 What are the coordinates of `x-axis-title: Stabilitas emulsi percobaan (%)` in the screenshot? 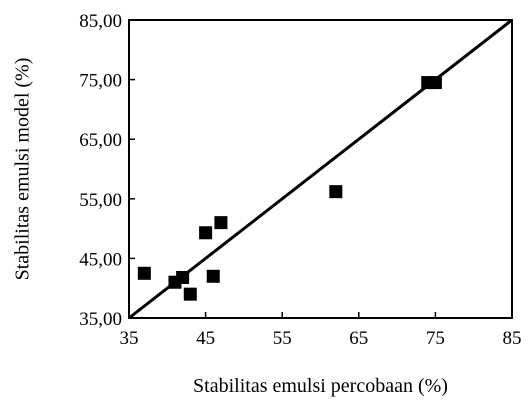 It's located at (320, 386).